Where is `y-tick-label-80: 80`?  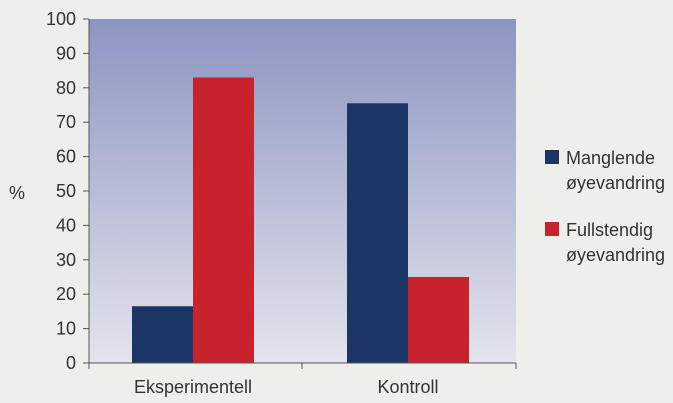 y-tick-label-80: 80 is located at coordinates (66, 88).